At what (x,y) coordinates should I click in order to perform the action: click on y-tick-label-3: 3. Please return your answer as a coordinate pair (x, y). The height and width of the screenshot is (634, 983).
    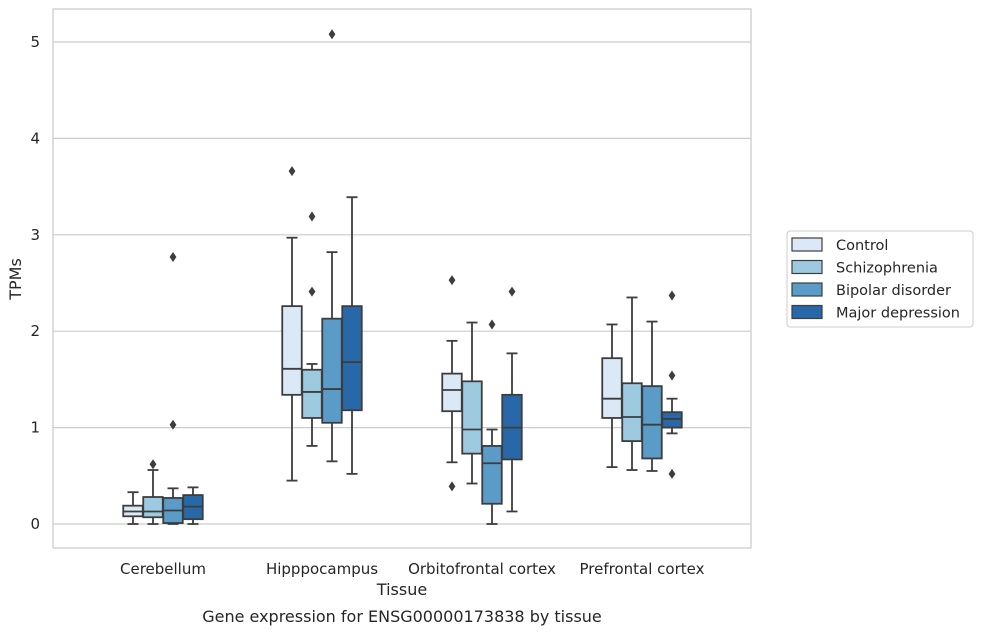
    Looking at the image, I should click on (35, 235).